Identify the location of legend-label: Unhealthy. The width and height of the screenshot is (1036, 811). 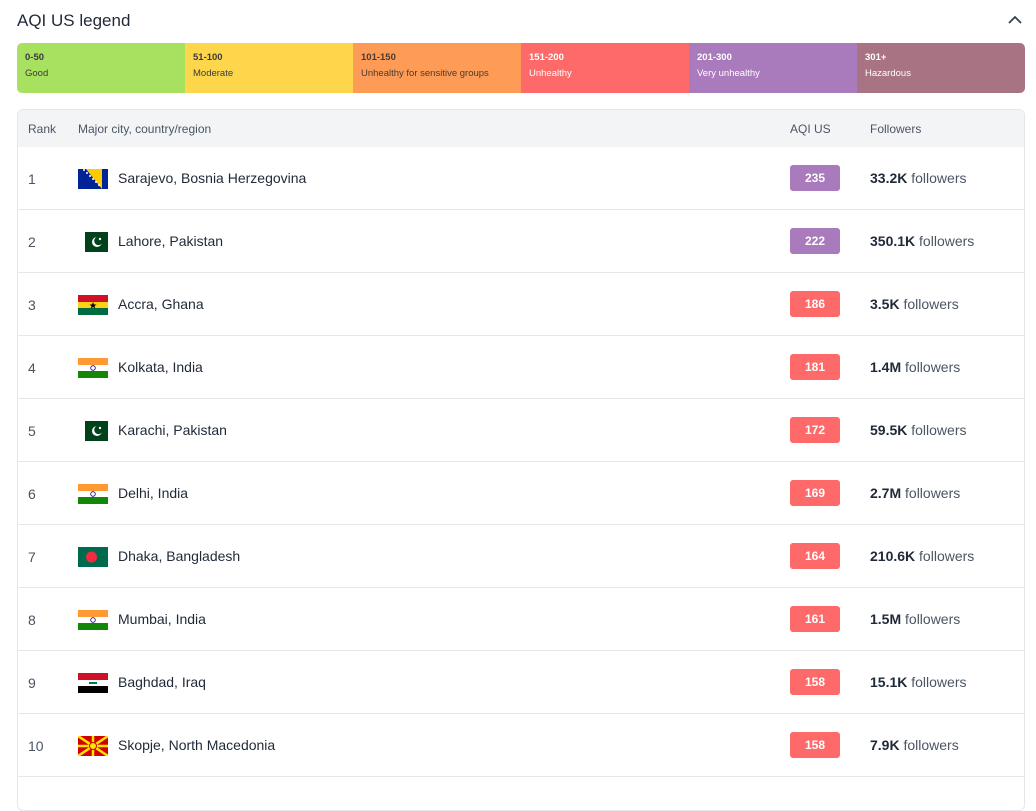
(550, 73).